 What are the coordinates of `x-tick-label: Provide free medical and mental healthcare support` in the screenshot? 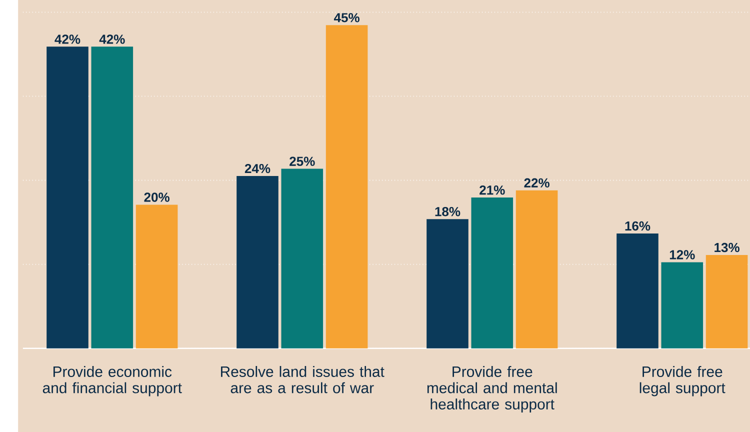 It's located at (492, 389).